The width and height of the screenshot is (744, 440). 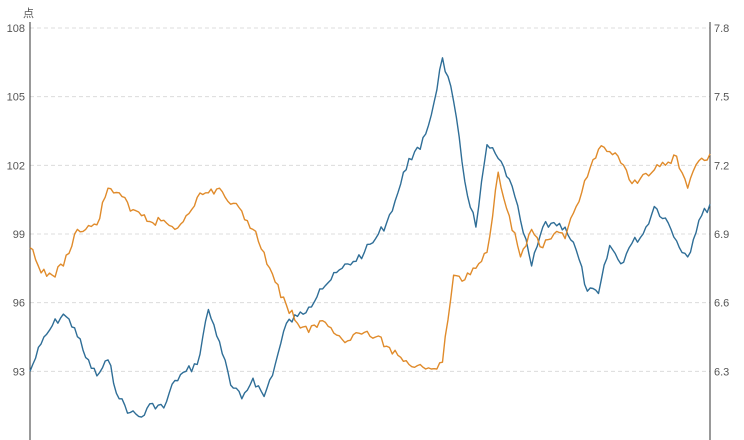 What do you see at coordinates (721, 372) in the screenshot?
I see `right-tick-label: 6.3` at bounding box center [721, 372].